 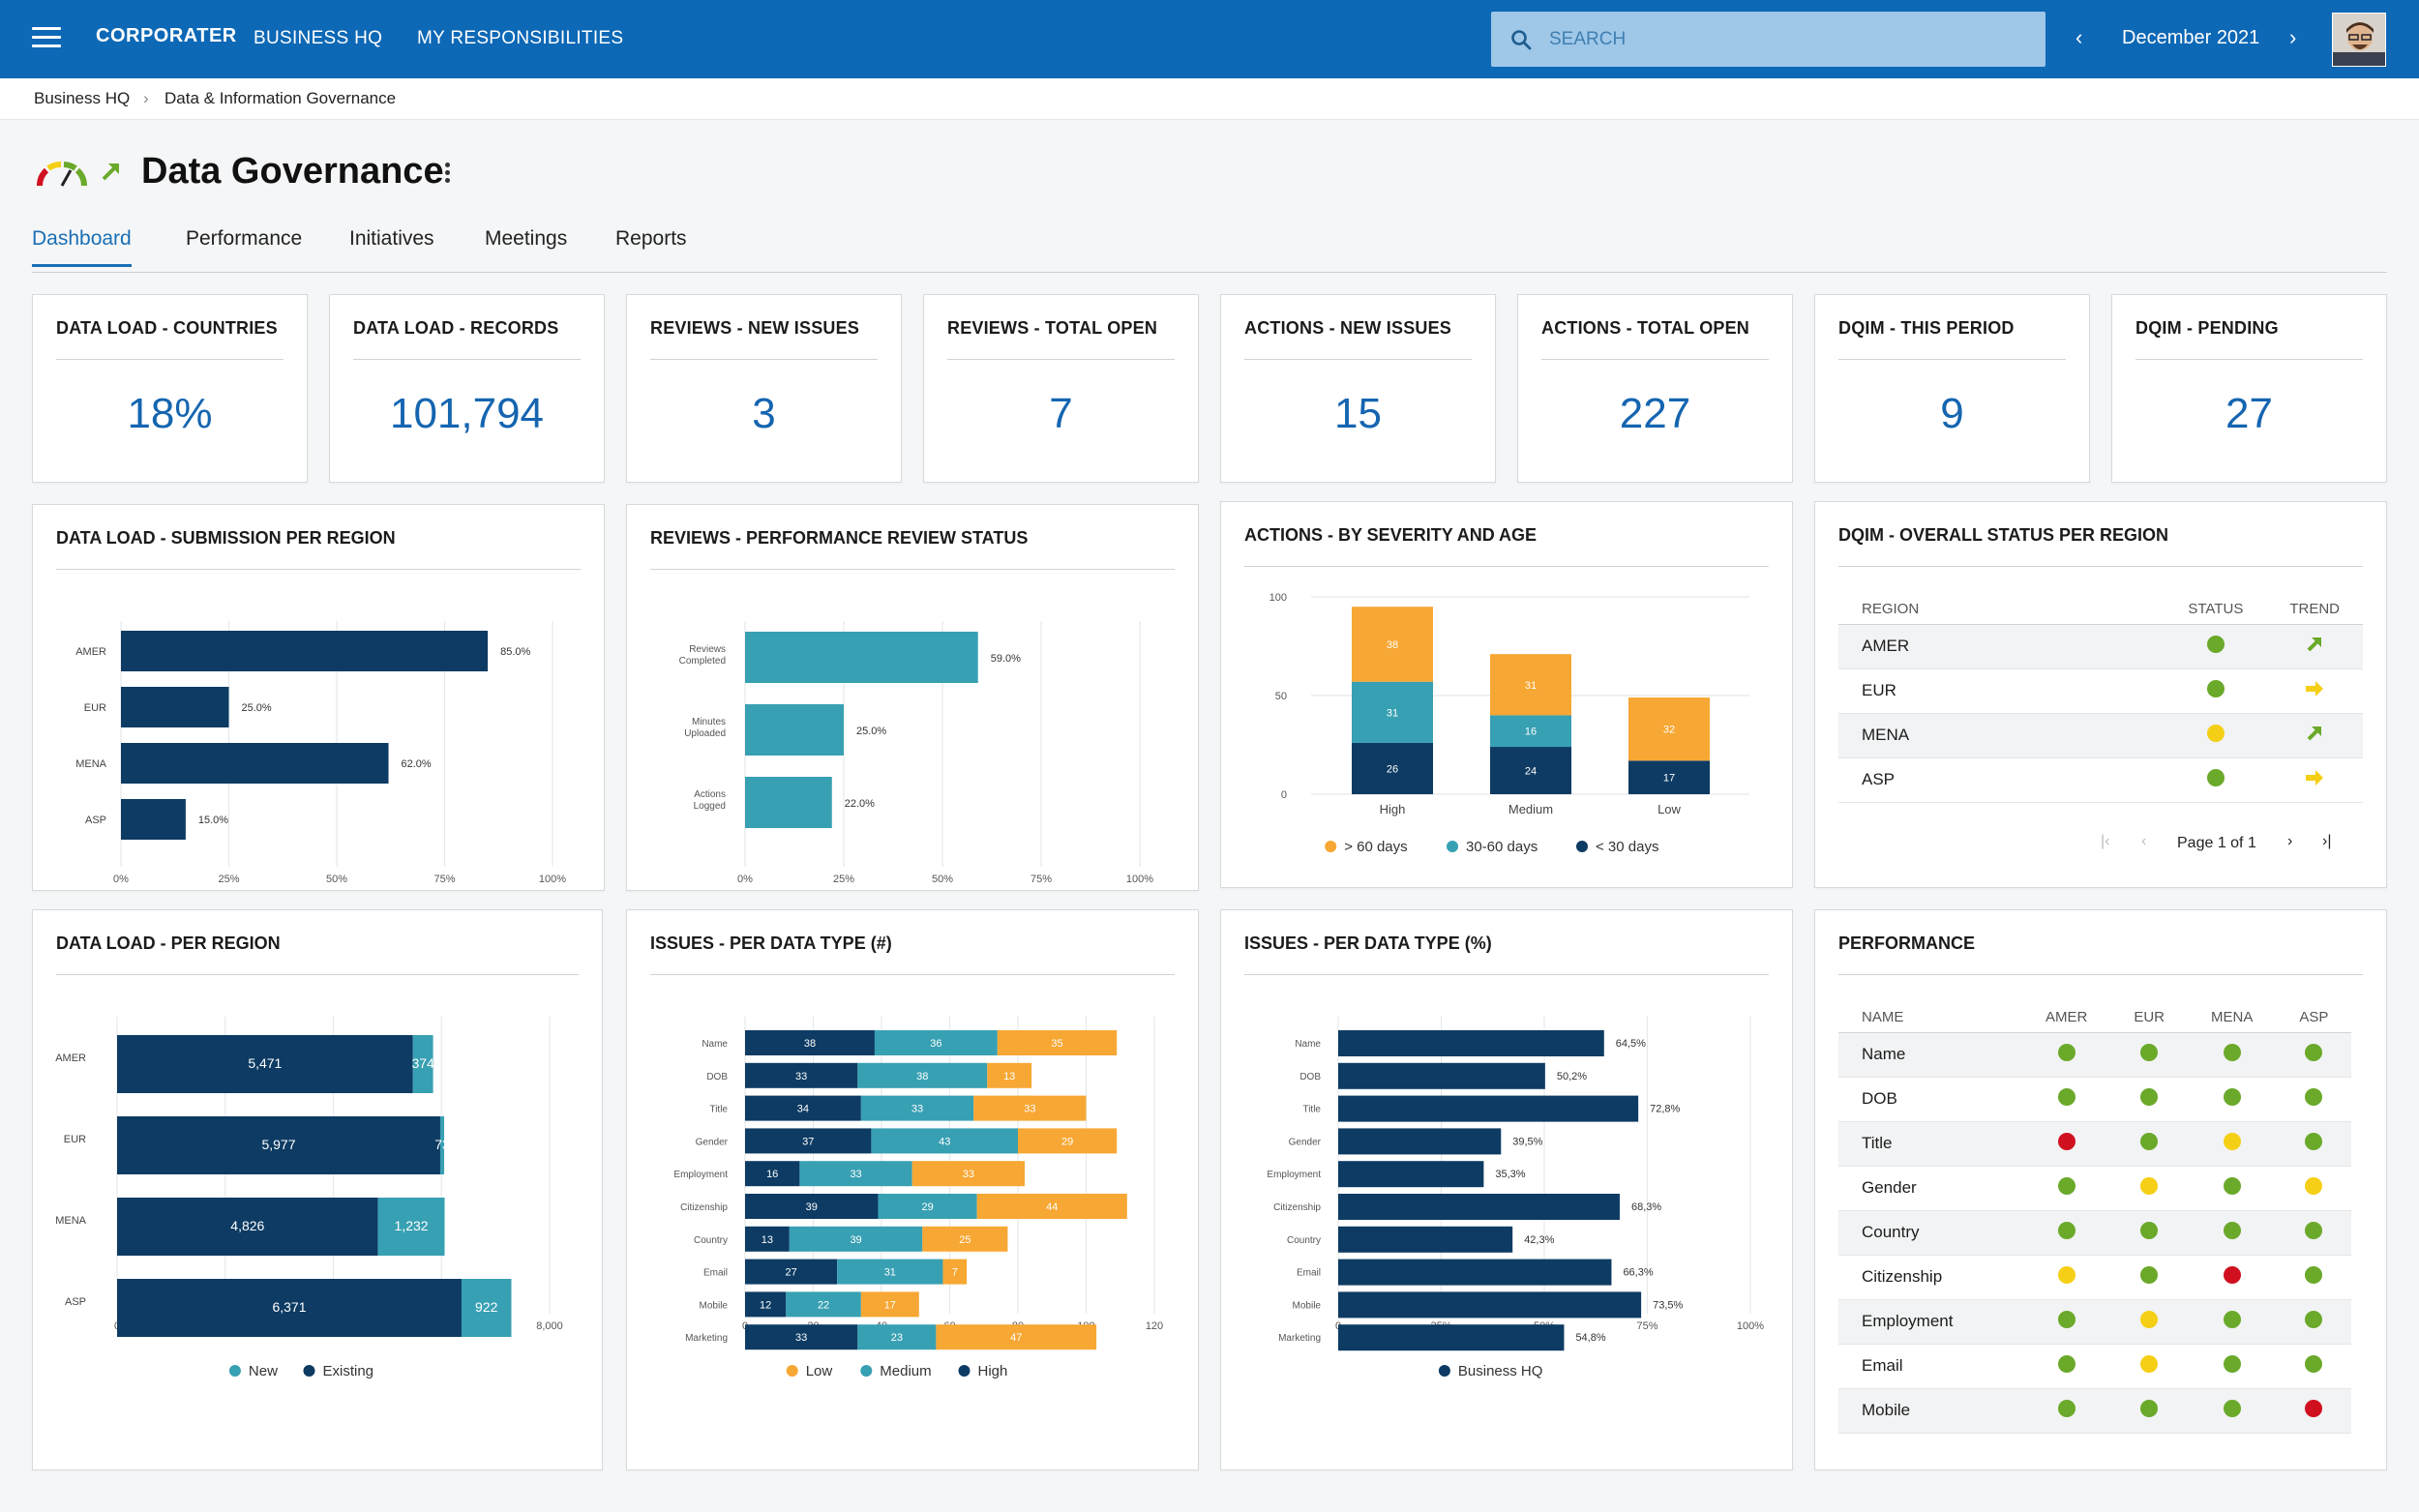 What do you see at coordinates (2290, 841) in the screenshot?
I see `next-page-icon: ›` at bounding box center [2290, 841].